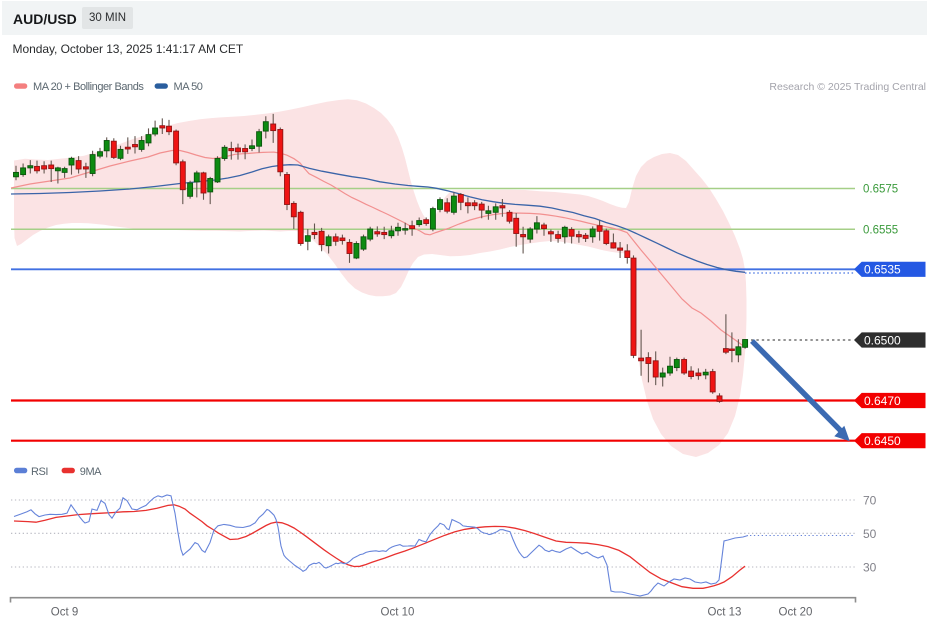 The height and width of the screenshot is (629, 929). I want to click on svg-text:Research © 2025 Trading Centra: Research © 2025 Trading Central, so click(847, 87).